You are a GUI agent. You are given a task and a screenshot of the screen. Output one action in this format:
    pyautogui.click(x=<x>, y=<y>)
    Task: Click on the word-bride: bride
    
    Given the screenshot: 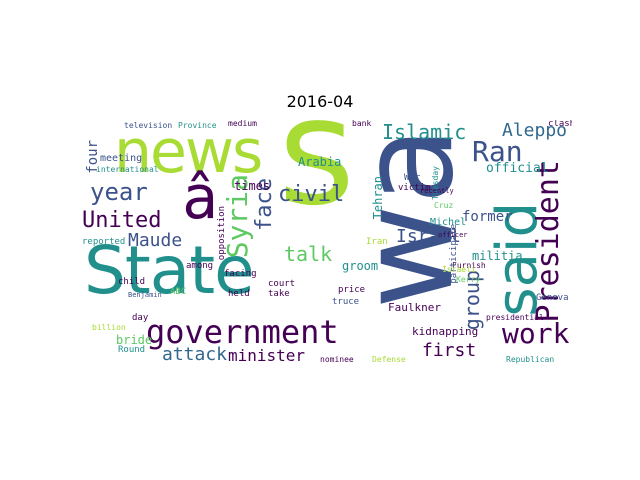 What is the action you would take?
    pyautogui.click(x=134, y=340)
    